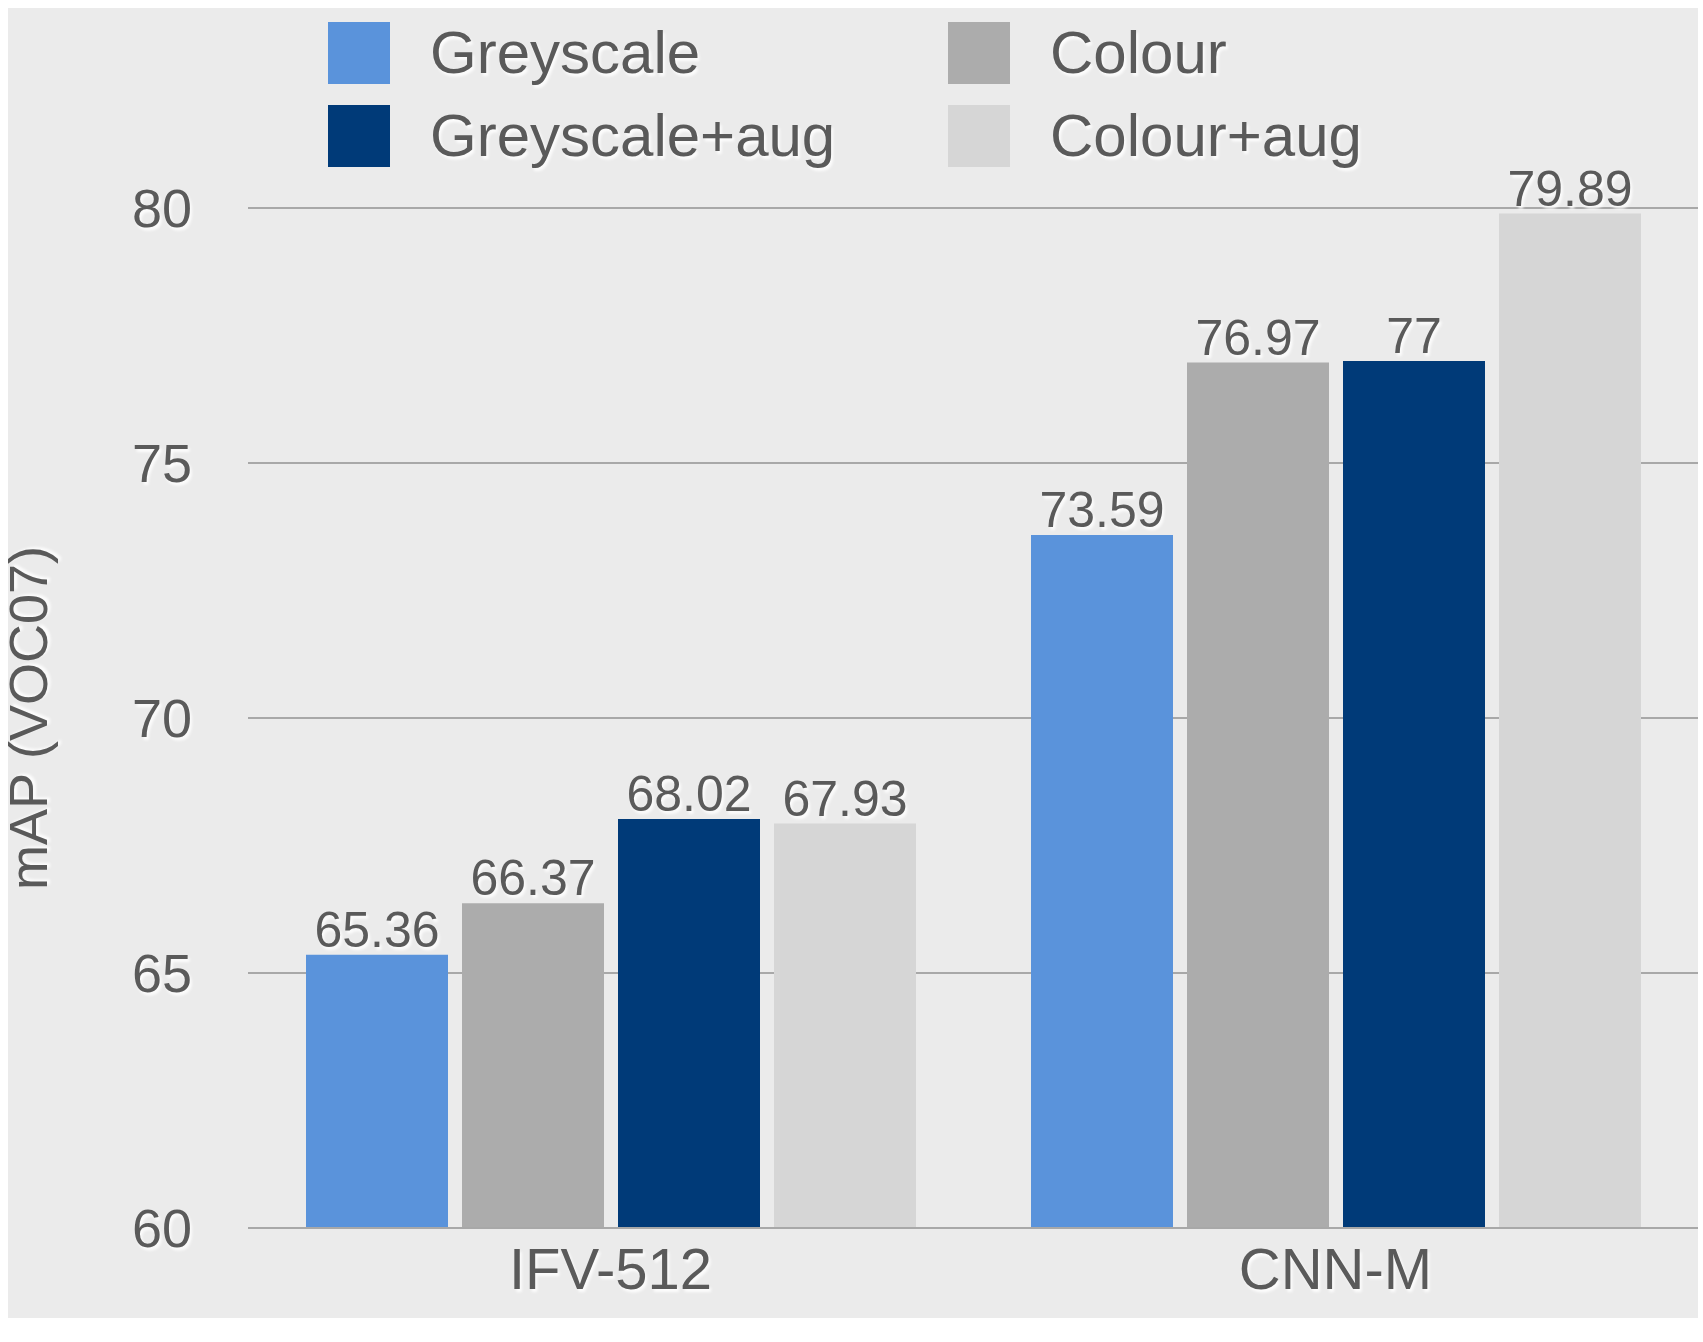 This screenshot has width=1703, height=1342. Describe the element at coordinates (565, 52) in the screenshot. I see `legend-label: Greyscale` at that location.